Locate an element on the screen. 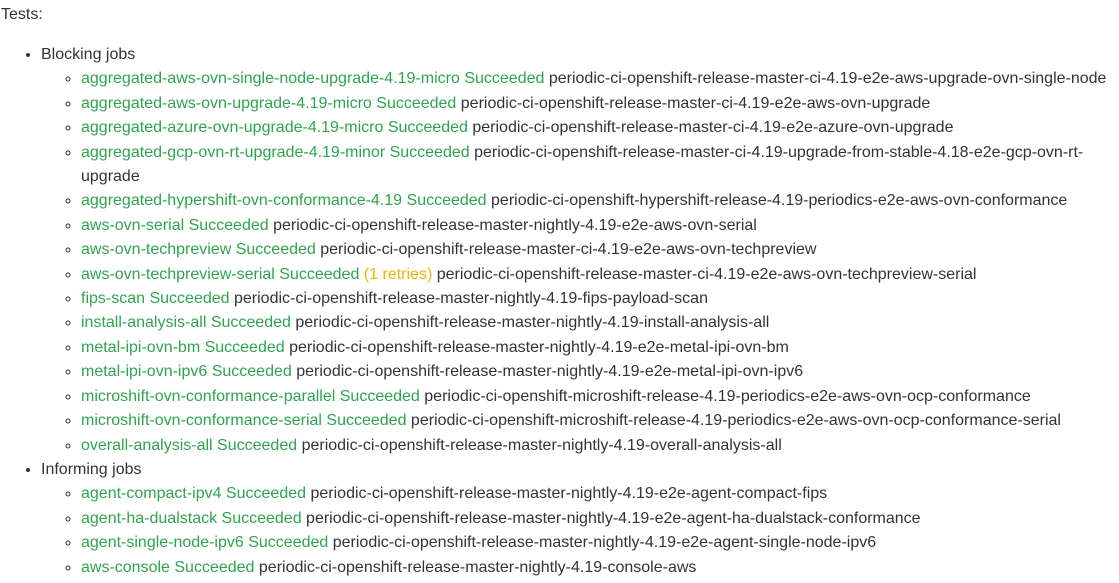  job-retries-badge: (1 retries) is located at coordinates (398, 274).